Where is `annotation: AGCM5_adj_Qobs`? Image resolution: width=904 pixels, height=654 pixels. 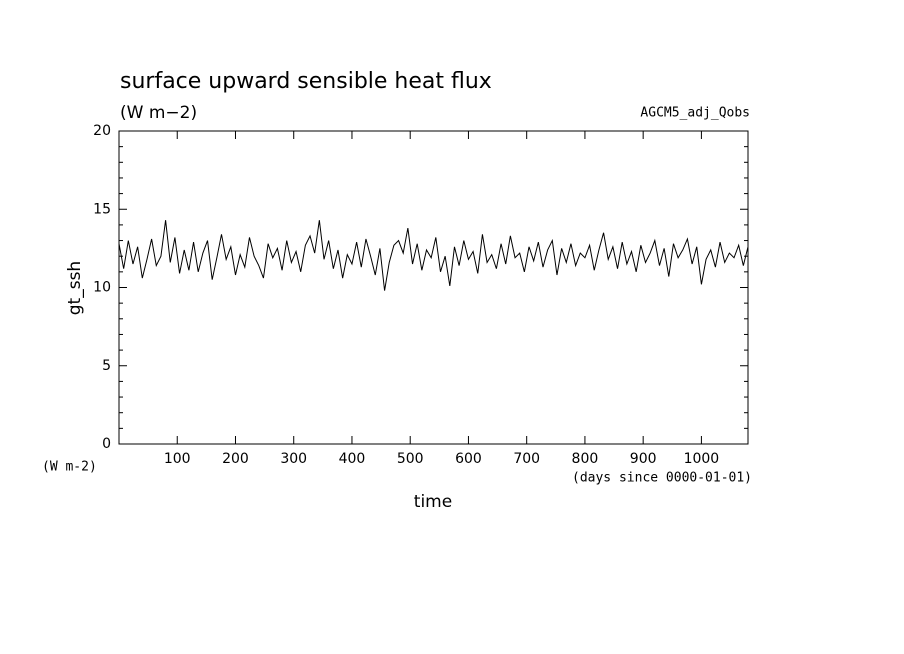
annotation: AGCM5_adj_Qobs is located at coordinates (695, 113).